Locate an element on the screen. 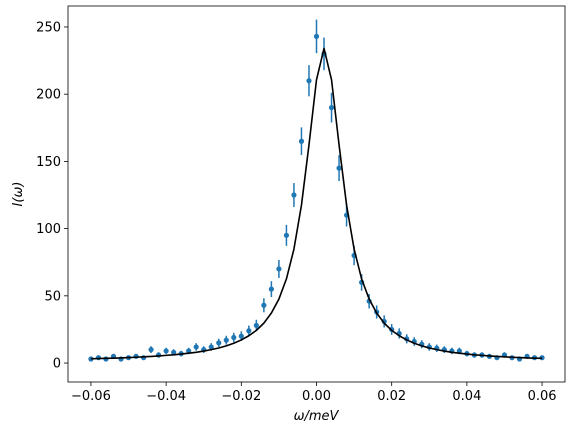  y-tick-label: 150 is located at coordinates (48, 162).